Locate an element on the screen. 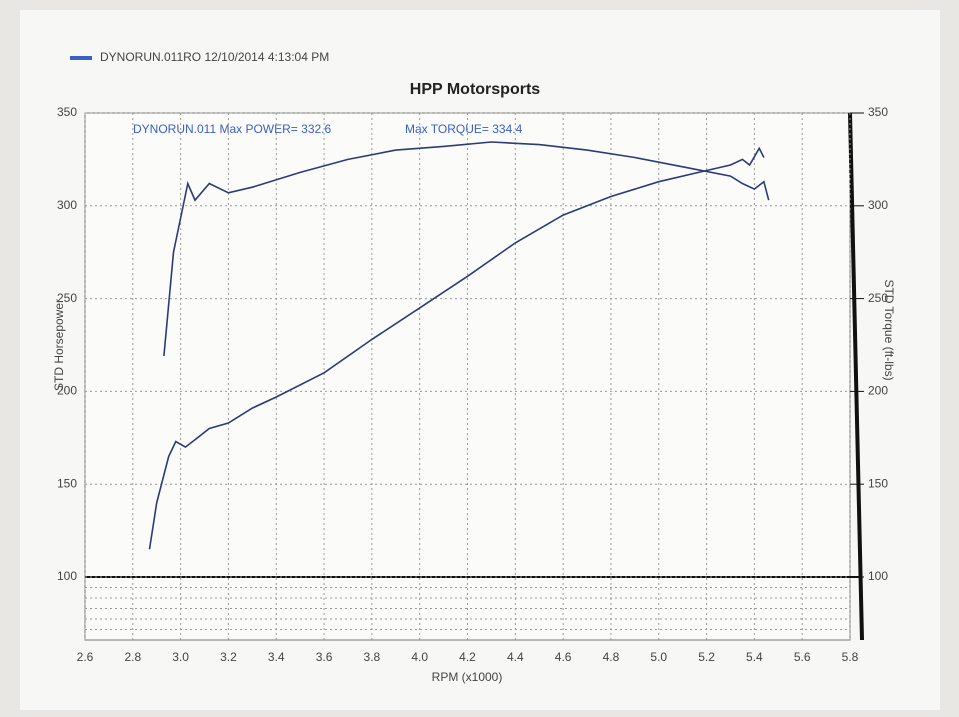 The height and width of the screenshot is (717, 959). y-axis-label: STD Horsepower is located at coordinates (59, 345).